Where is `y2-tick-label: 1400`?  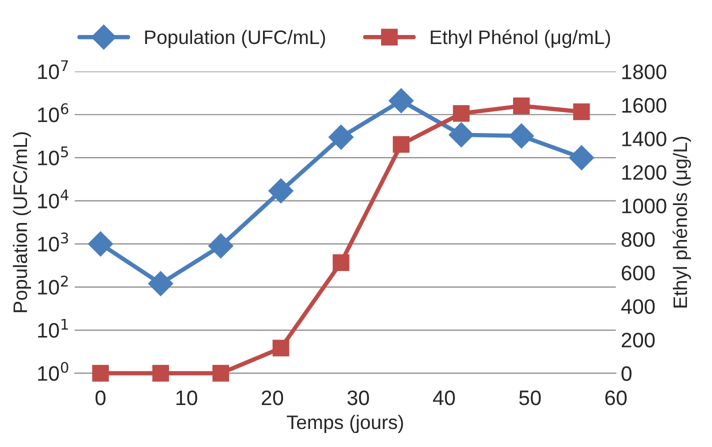
y2-tick-label: 1400 is located at coordinates (644, 139).